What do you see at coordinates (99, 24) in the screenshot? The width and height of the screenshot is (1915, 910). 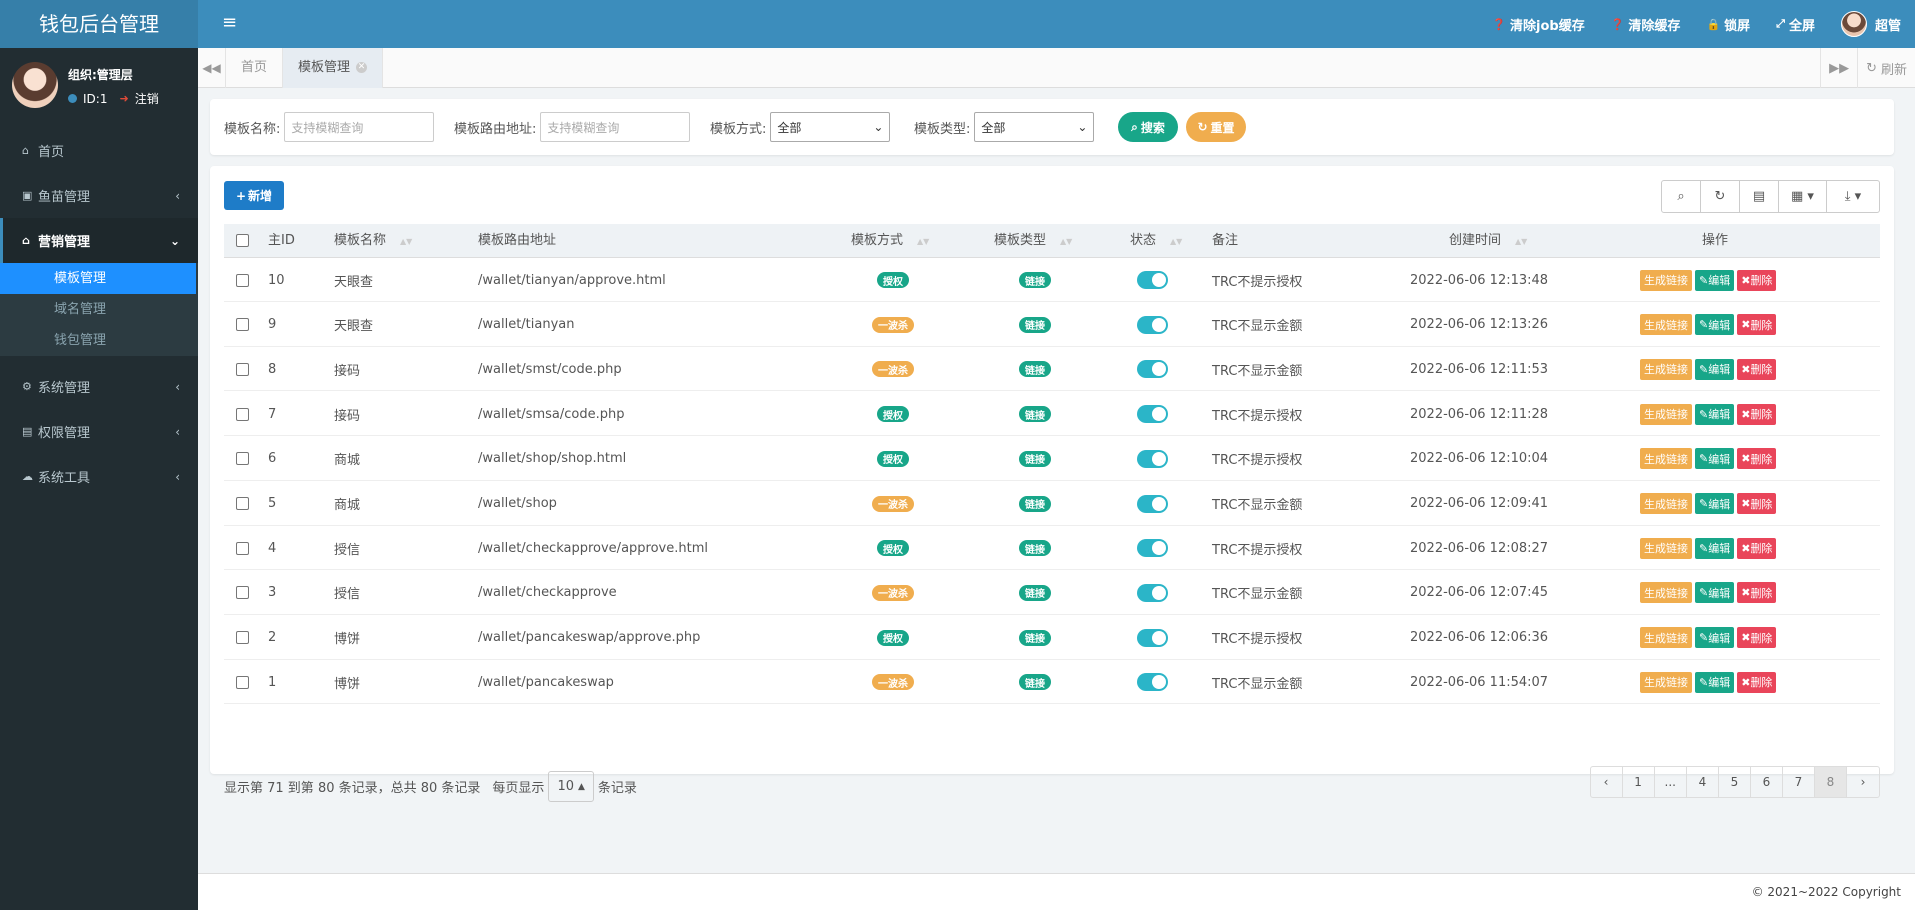 I see `app-logo-title: 钱包后台管理` at bounding box center [99, 24].